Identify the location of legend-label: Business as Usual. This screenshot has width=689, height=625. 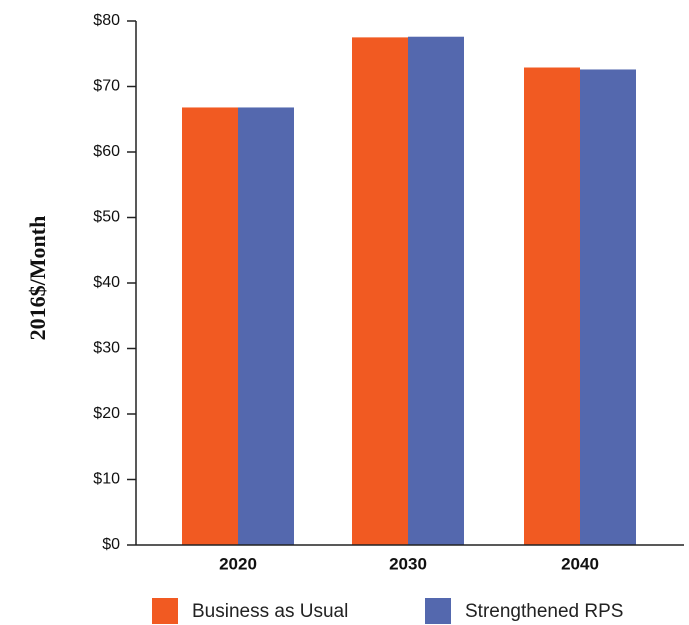
(270, 611).